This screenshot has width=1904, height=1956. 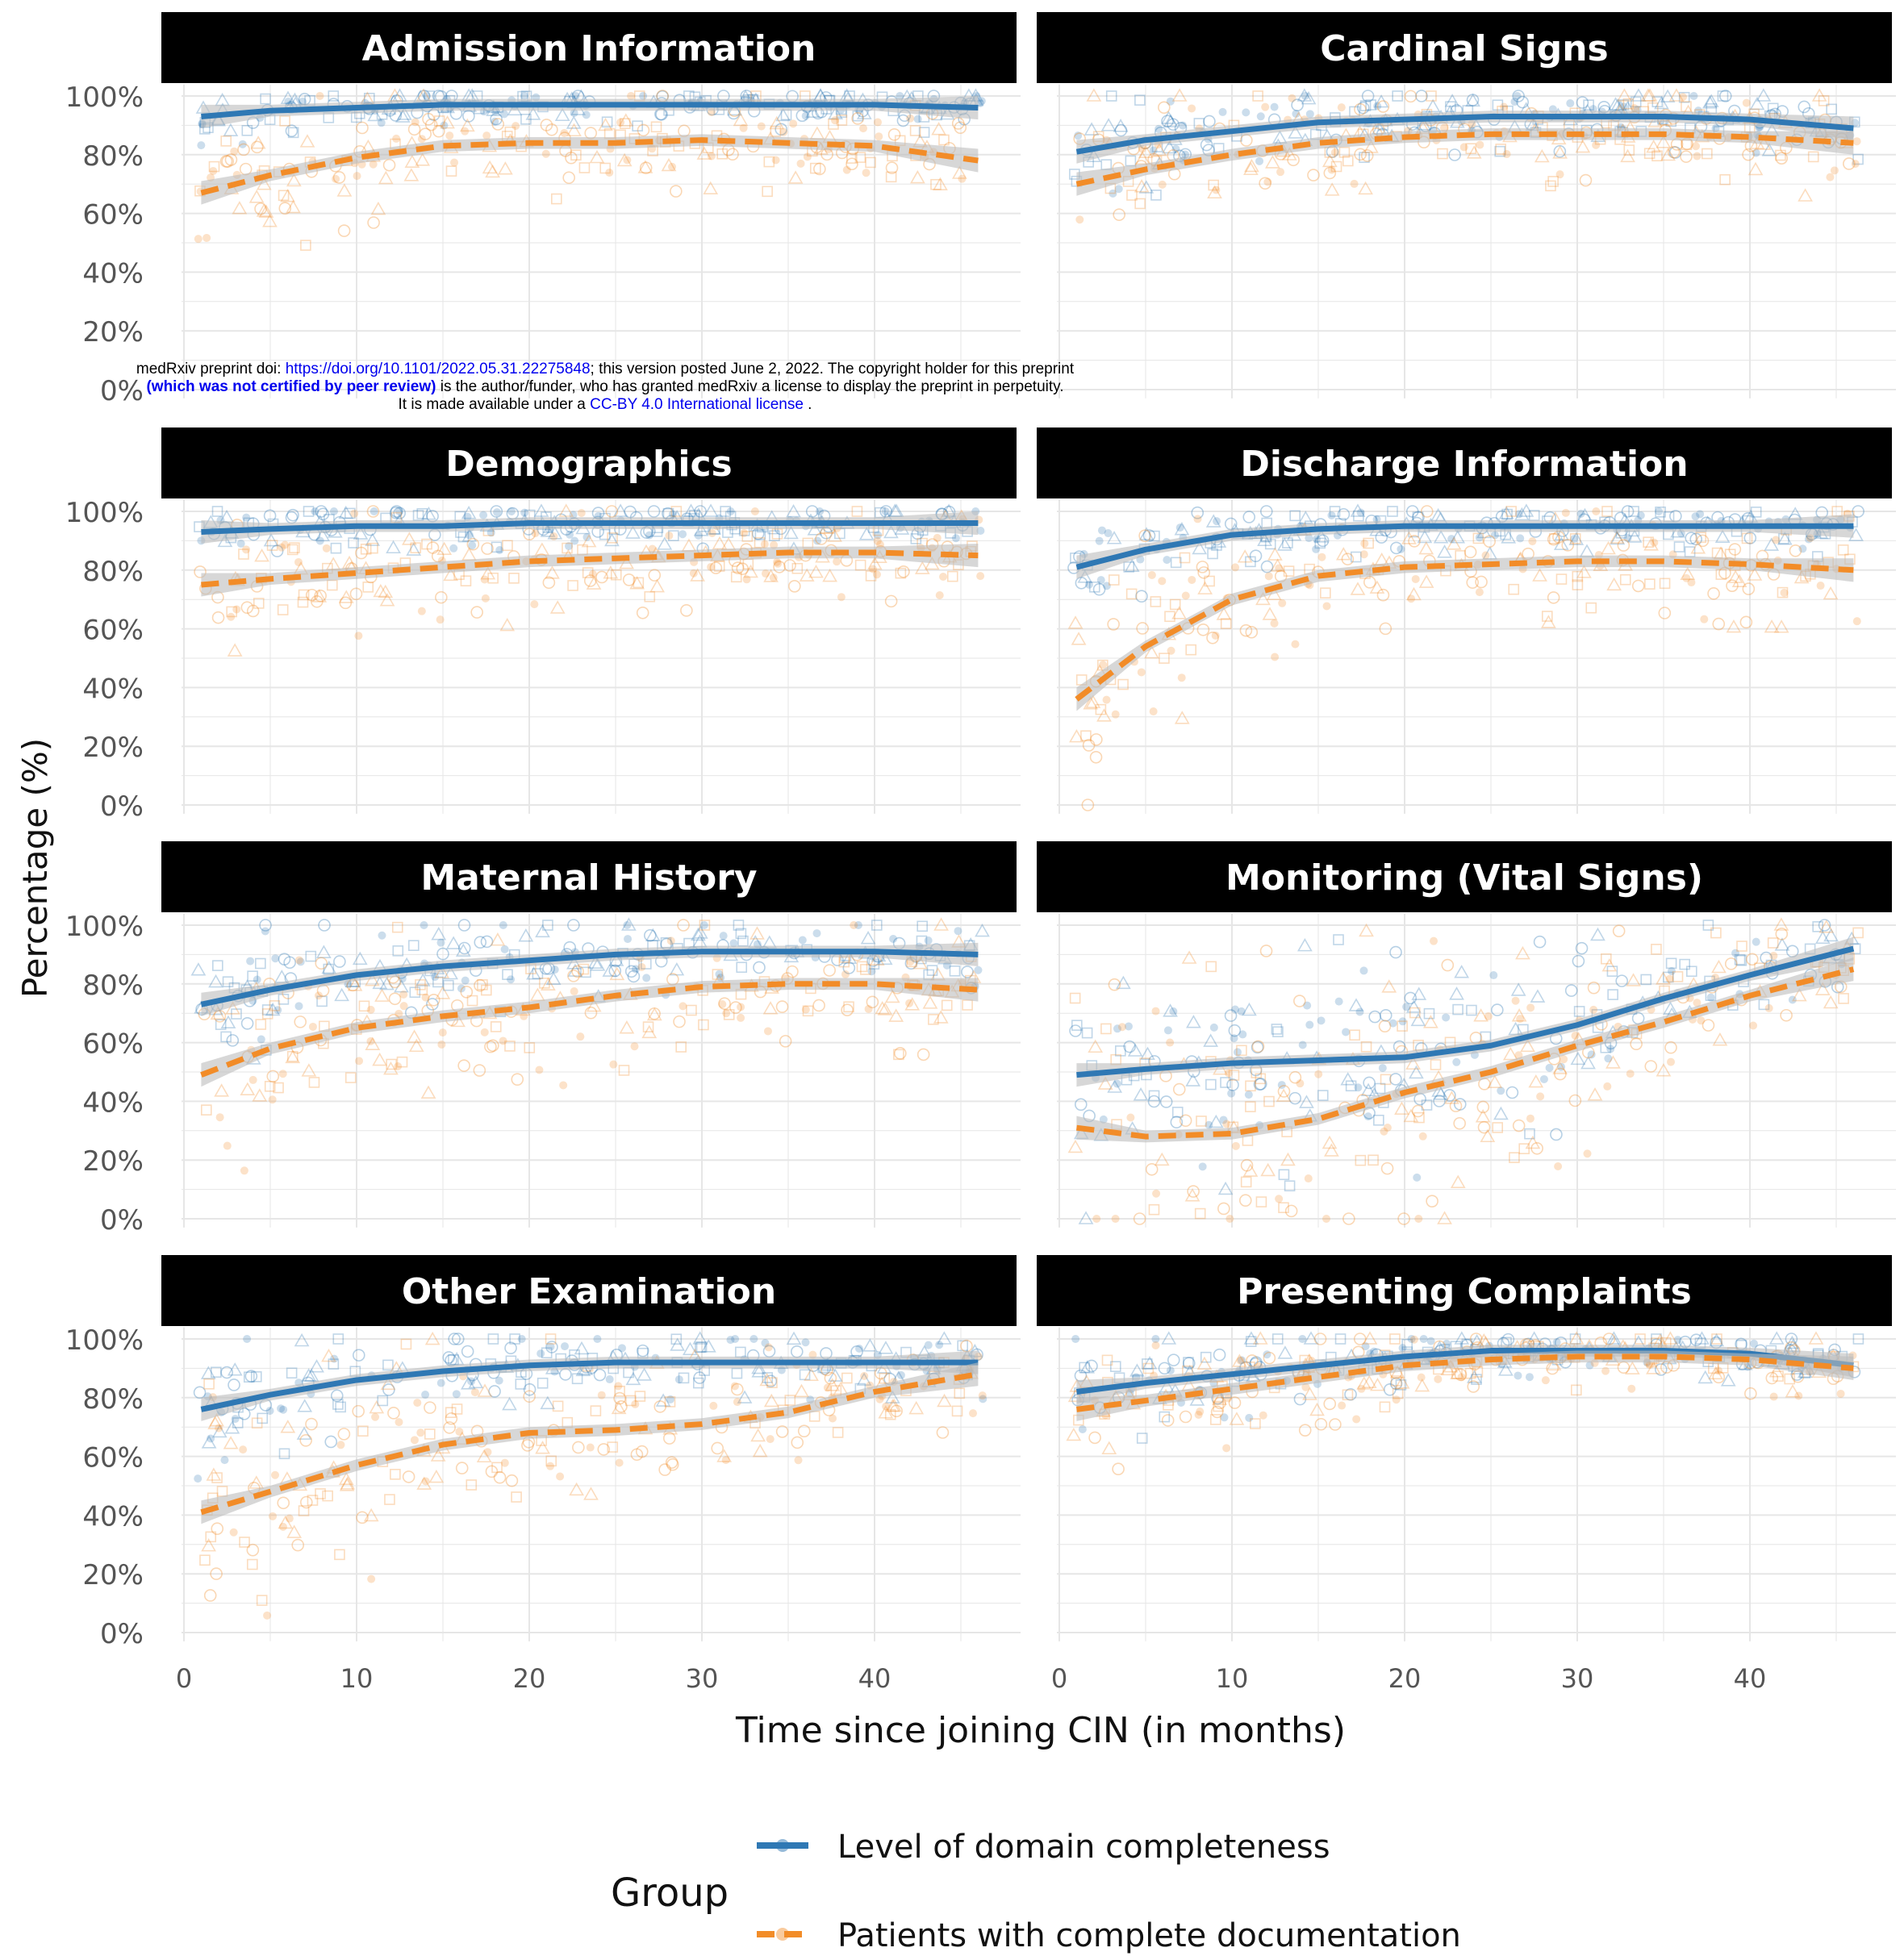 I want to click on panel-strip, so click(x=1464, y=462).